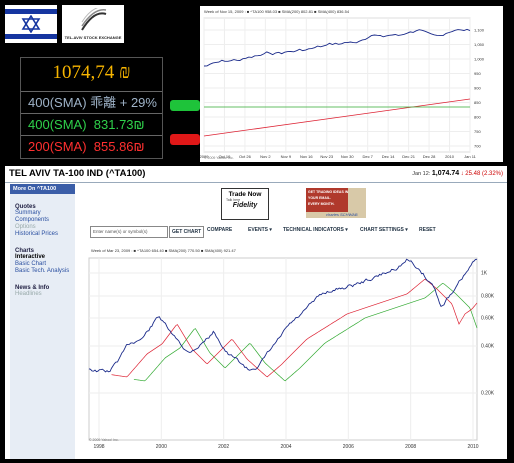  I want to click on recent-x-tick-label: Dec 28, so click(429, 156).